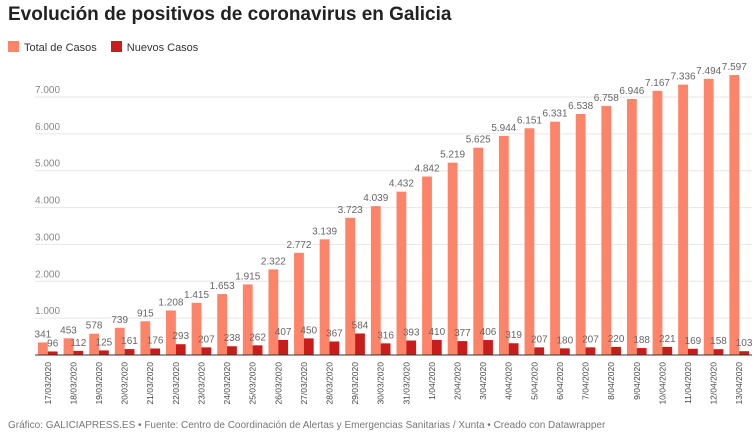 This screenshot has width=756, height=447. Describe the element at coordinates (273, 261) in the screenshot. I see `data-label-total: 2.322` at that location.